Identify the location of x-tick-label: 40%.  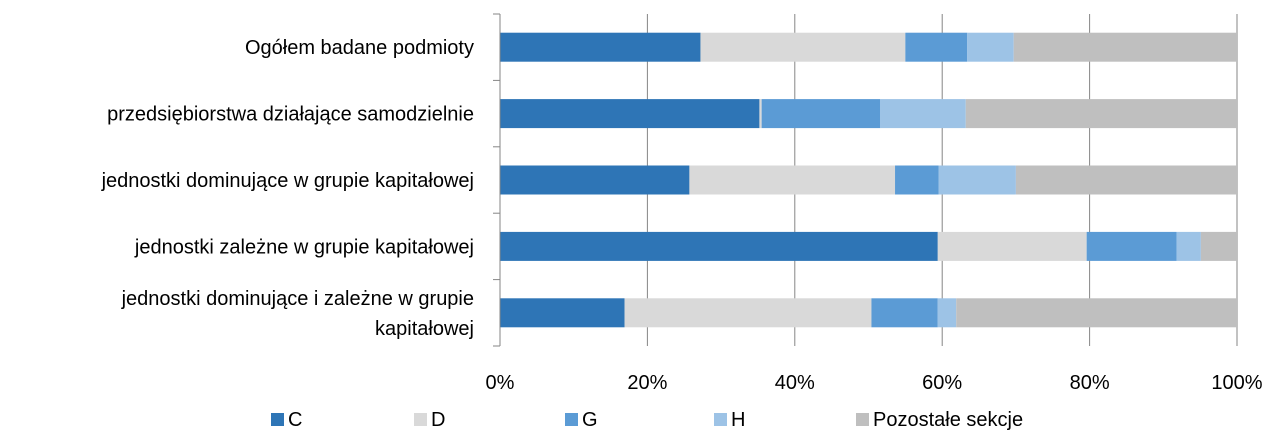
(795, 383).